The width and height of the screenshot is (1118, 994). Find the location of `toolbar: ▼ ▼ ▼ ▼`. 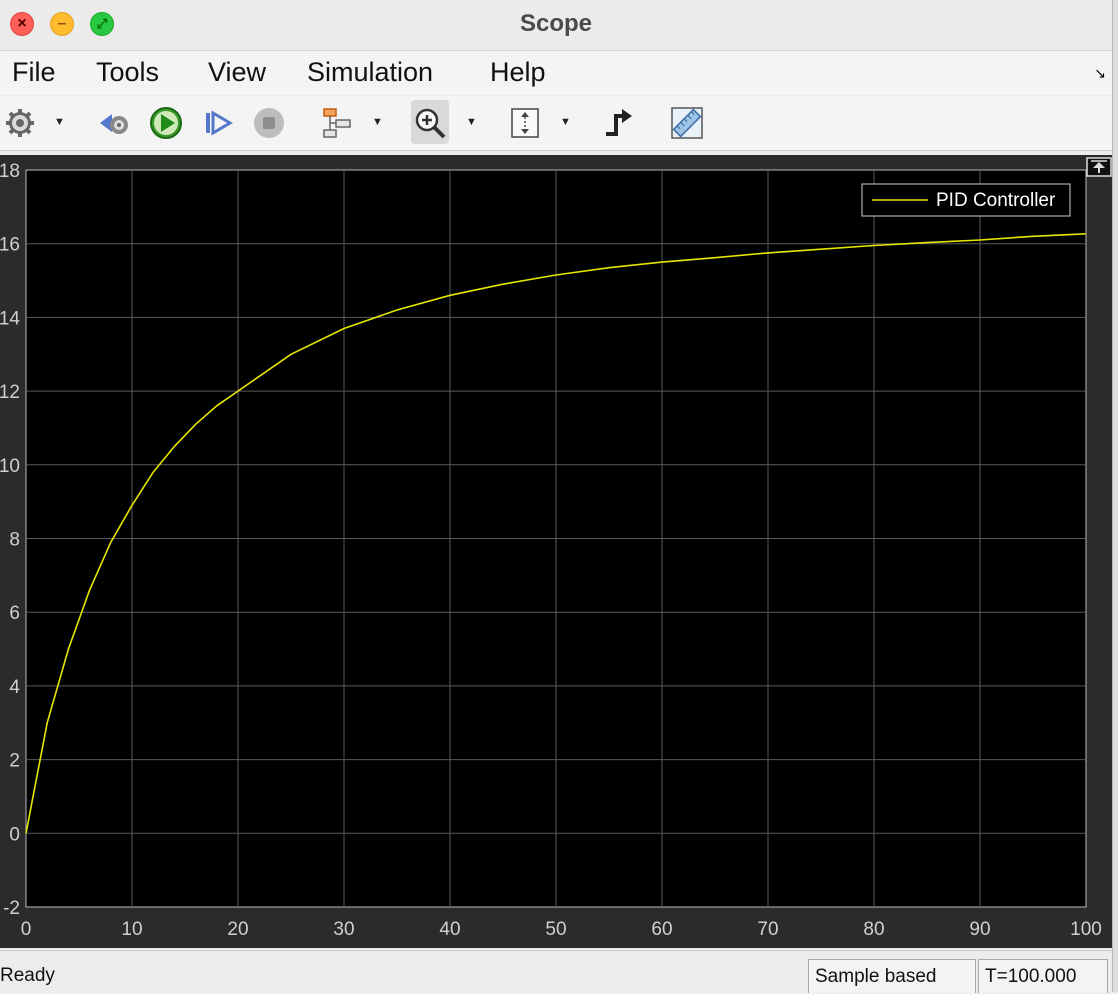

toolbar: ▼ ▼ ▼ ▼ is located at coordinates (556, 123).